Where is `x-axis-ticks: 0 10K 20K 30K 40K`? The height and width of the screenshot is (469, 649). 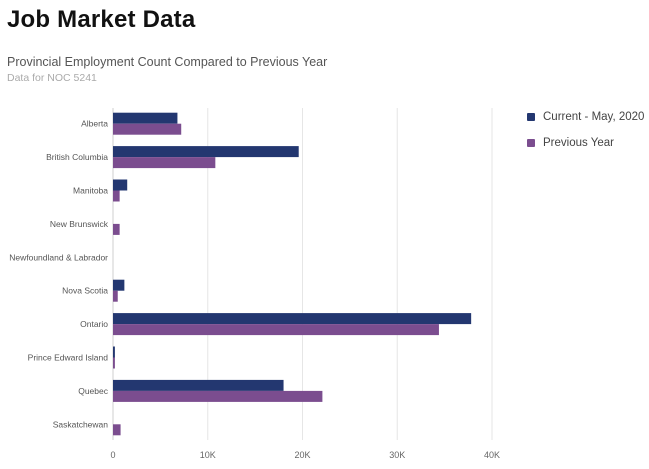 x-axis-ticks: 0 10K 20K 30K 40K is located at coordinates (305, 455).